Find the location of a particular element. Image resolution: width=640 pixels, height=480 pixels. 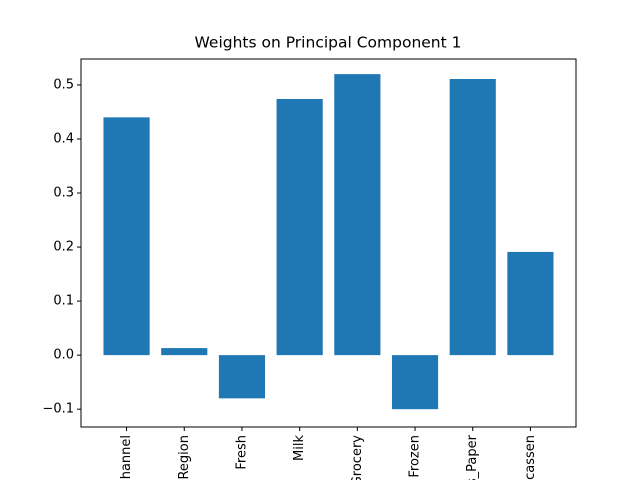

y-tick-label: 0.3 is located at coordinates (63, 193).